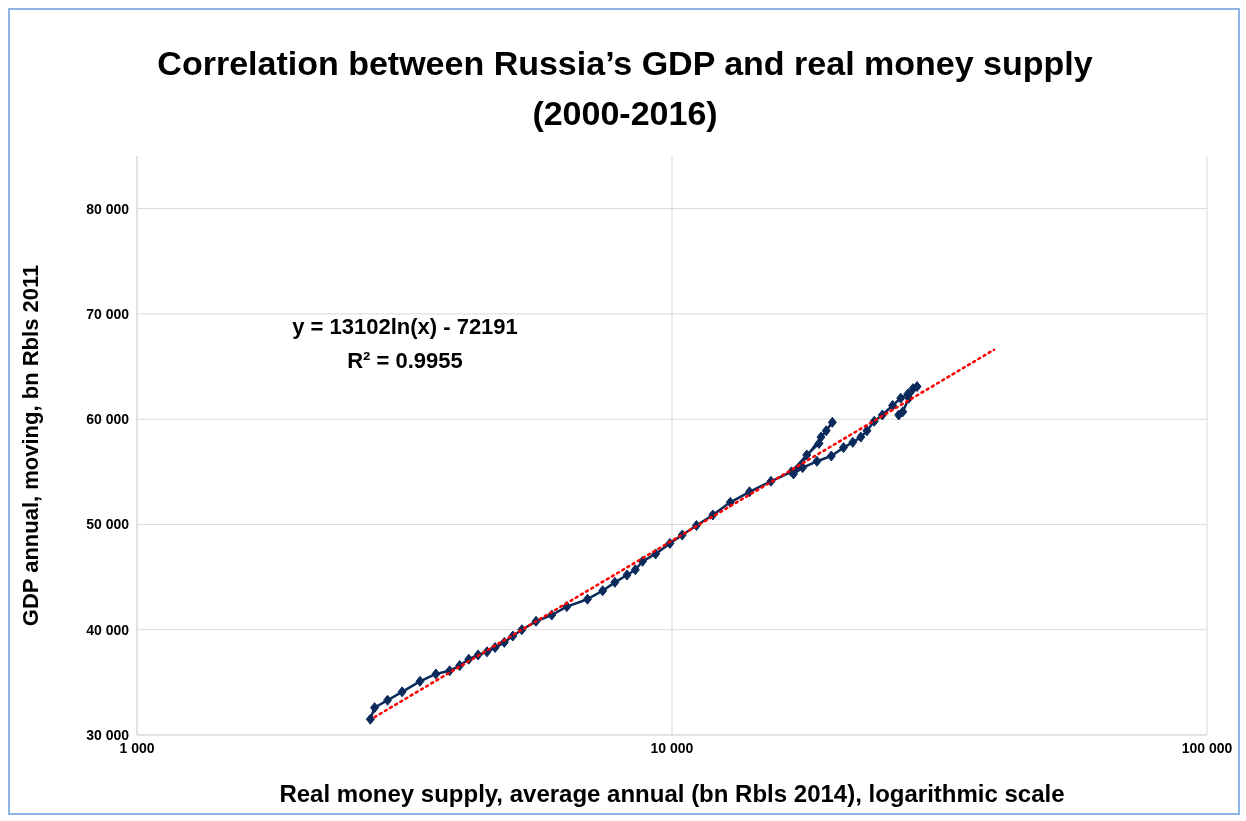 The height and width of the screenshot is (821, 1246). Describe the element at coordinates (108, 208) in the screenshot. I see `y-tick-label: 80 000` at that location.